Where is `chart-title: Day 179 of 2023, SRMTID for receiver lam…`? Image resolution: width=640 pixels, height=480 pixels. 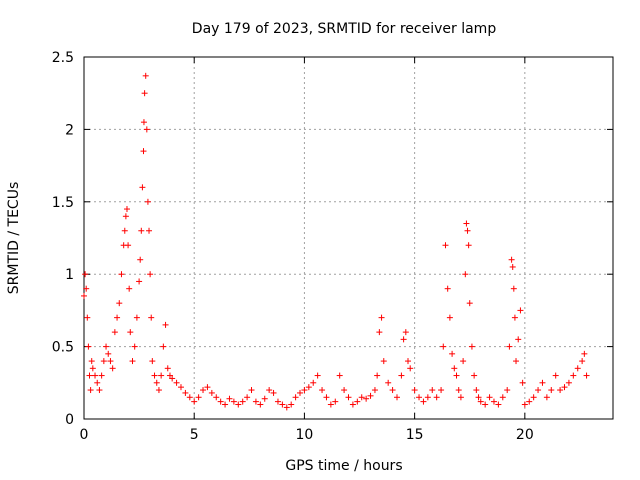 chart-title: Day 179 of 2023, SRMTID for receiver lam… is located at coordinates (344, 29).